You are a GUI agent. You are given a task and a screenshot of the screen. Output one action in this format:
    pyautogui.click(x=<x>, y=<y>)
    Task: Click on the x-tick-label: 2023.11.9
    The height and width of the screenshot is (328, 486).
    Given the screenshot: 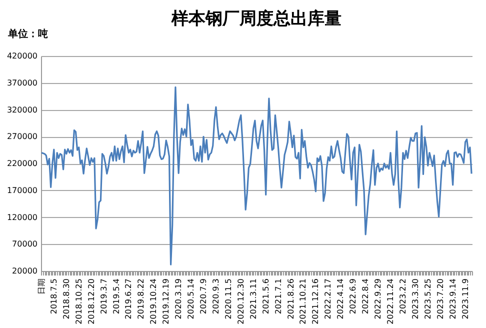 What is the action you would take?
    pyautogui.click(x=465, y=299)
    